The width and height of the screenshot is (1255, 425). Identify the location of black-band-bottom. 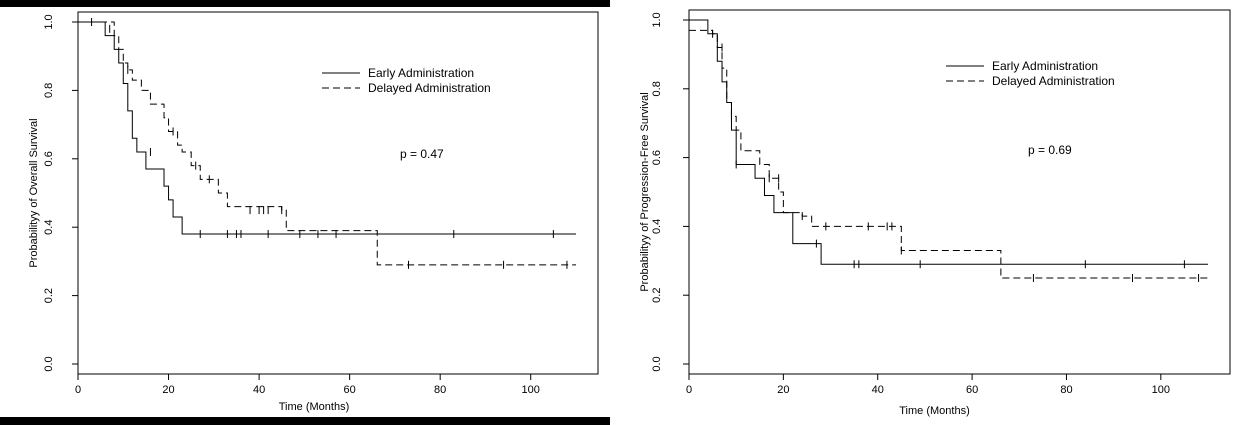
(305, 421).